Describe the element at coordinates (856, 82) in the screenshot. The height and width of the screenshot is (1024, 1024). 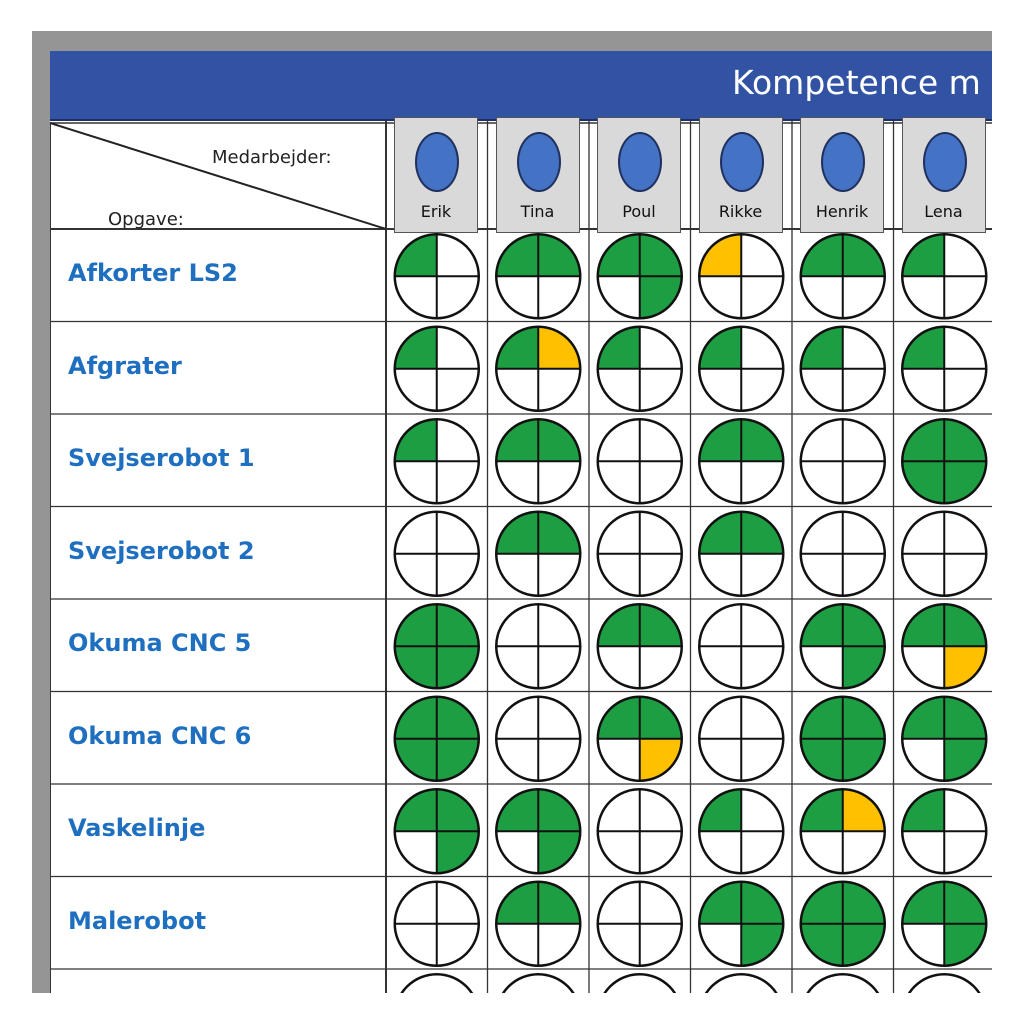
I see `page-title: Kompetence m` at that location.